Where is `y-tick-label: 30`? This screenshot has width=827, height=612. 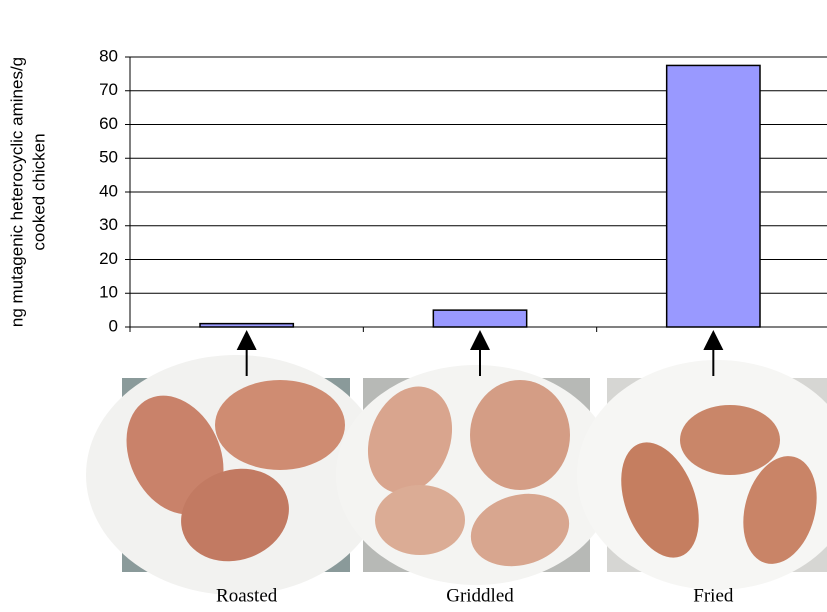
y-tick-label: 30 is located at coordinates (108, 224).